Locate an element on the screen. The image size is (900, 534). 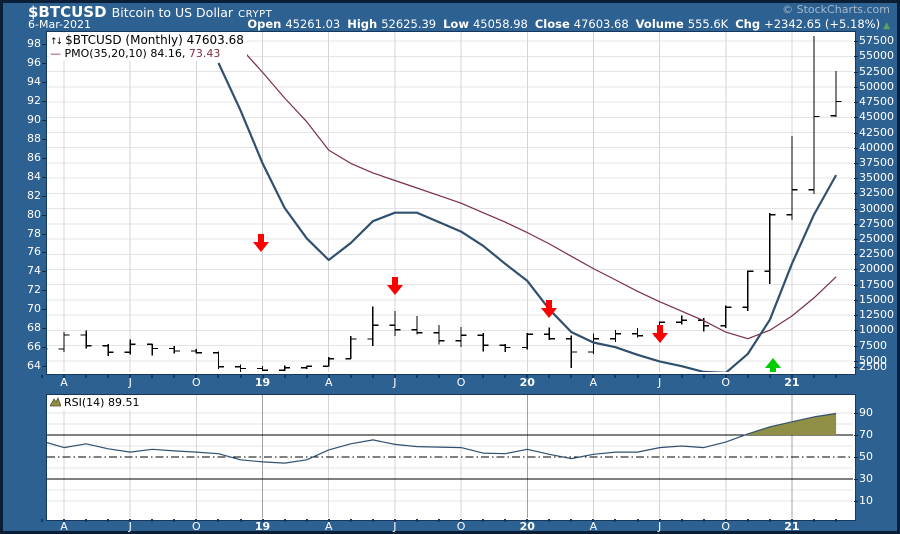
pmo-axis-label: 64 is located at coordinates (34, 366).